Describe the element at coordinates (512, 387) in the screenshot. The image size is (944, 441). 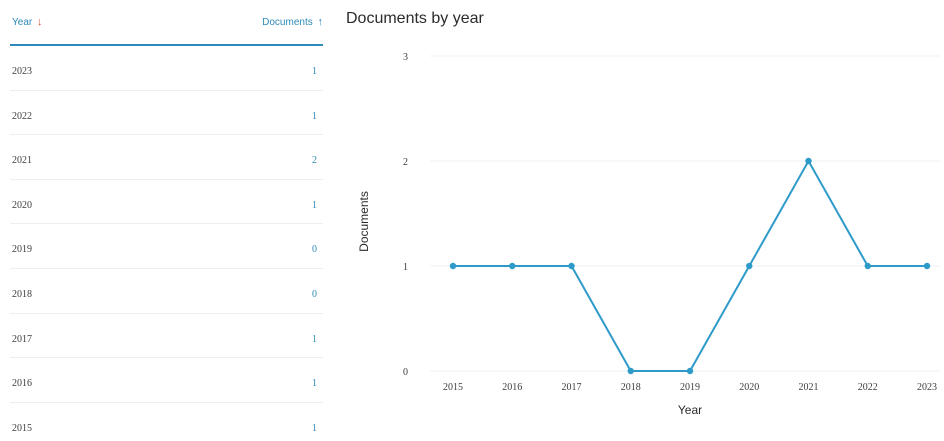
I see `x-tick-label: 2016` at that location.